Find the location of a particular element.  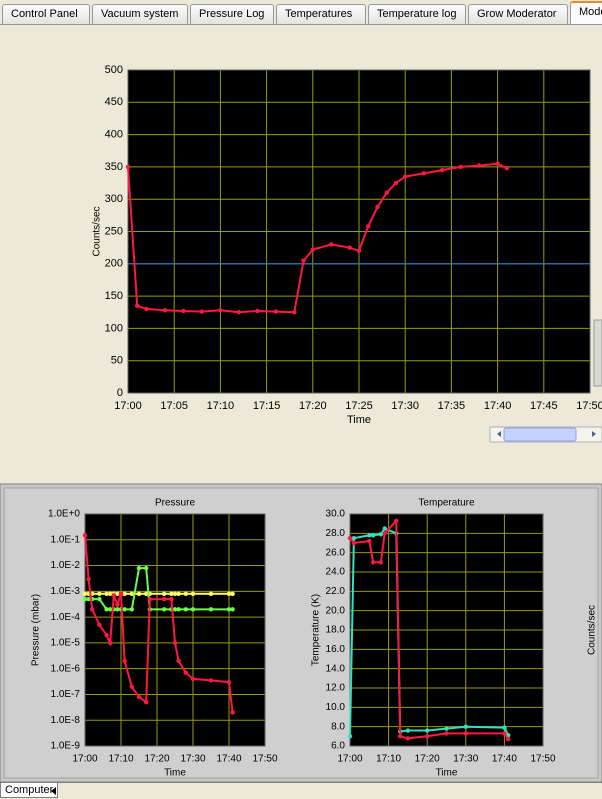

scroll-left is located at coordinates (499, 434).